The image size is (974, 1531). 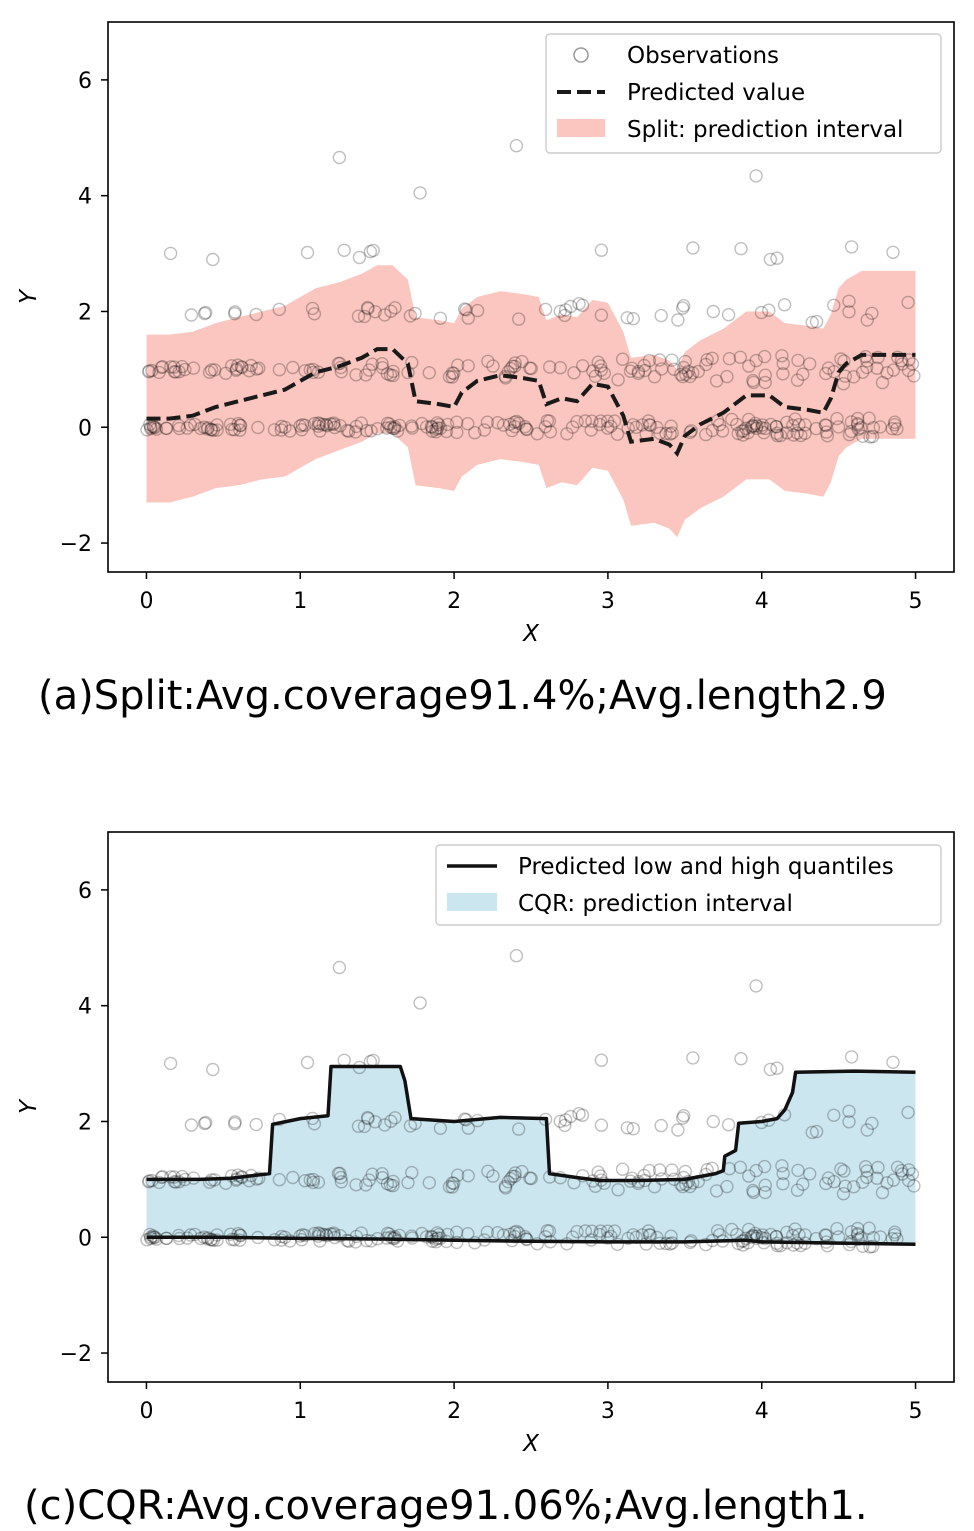 I want to click on y-tick-label: 2, so click(x=85, y=312).